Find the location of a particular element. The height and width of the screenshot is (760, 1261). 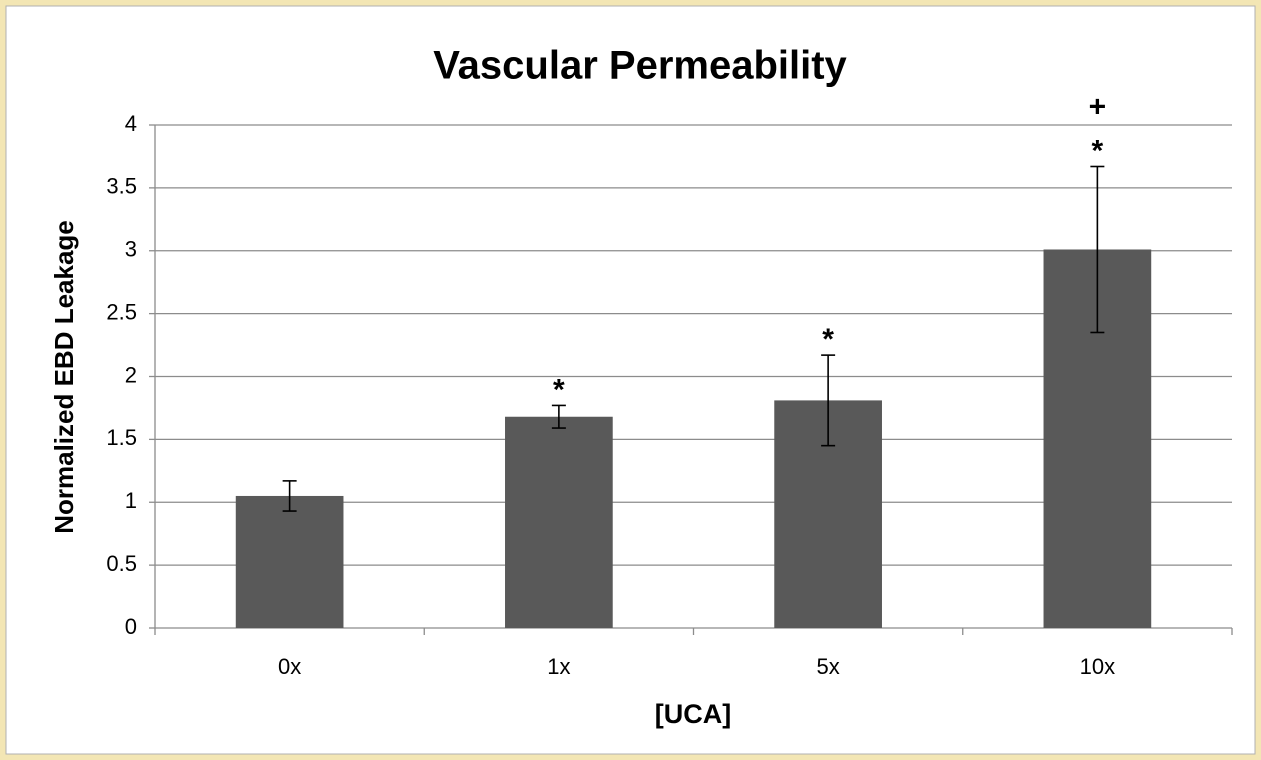

y-tick-label: 0 is located at coordinates (131, 626).